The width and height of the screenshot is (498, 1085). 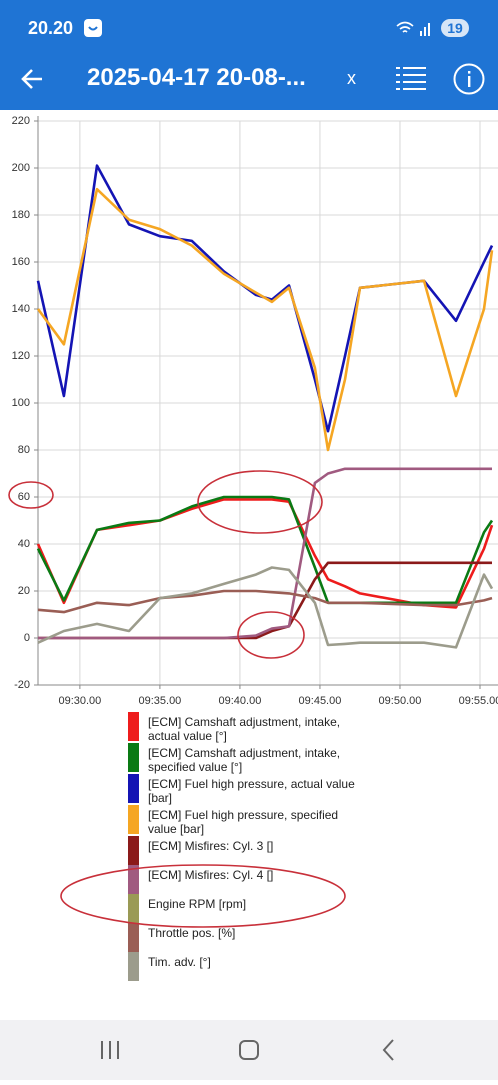 I want to click on y-tick-label: 40, so click(x=24, y=544).